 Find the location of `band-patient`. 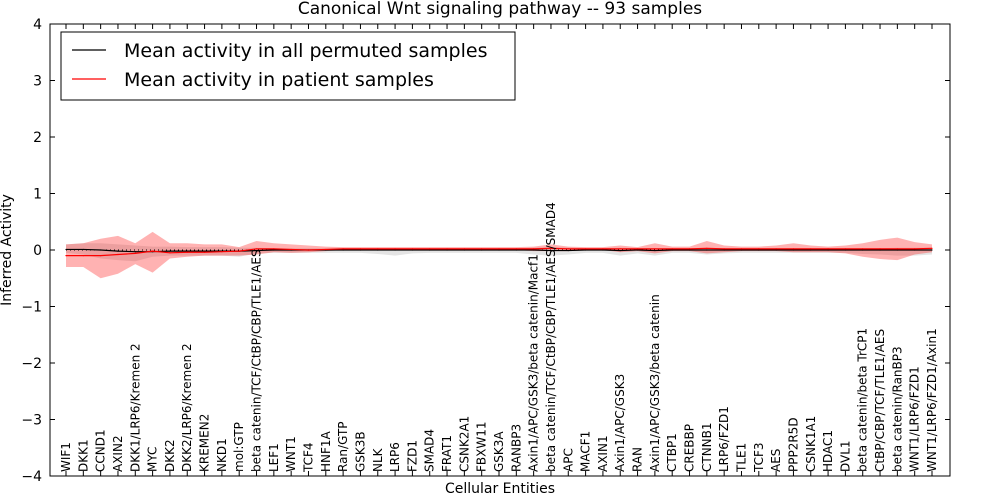

band-patient is located at coordinates (499, 255).